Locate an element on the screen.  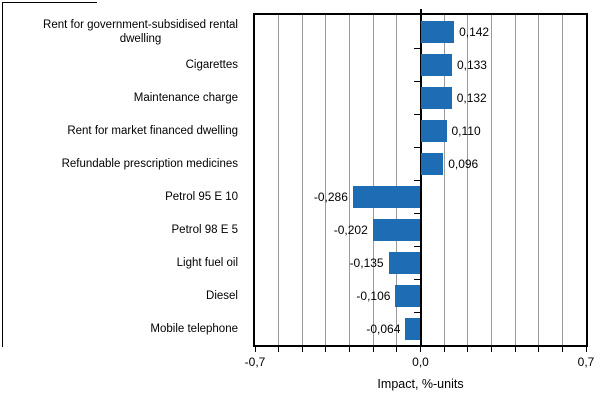
category-label: Rent for market financed dwelling is located at coordinates (152, 130).